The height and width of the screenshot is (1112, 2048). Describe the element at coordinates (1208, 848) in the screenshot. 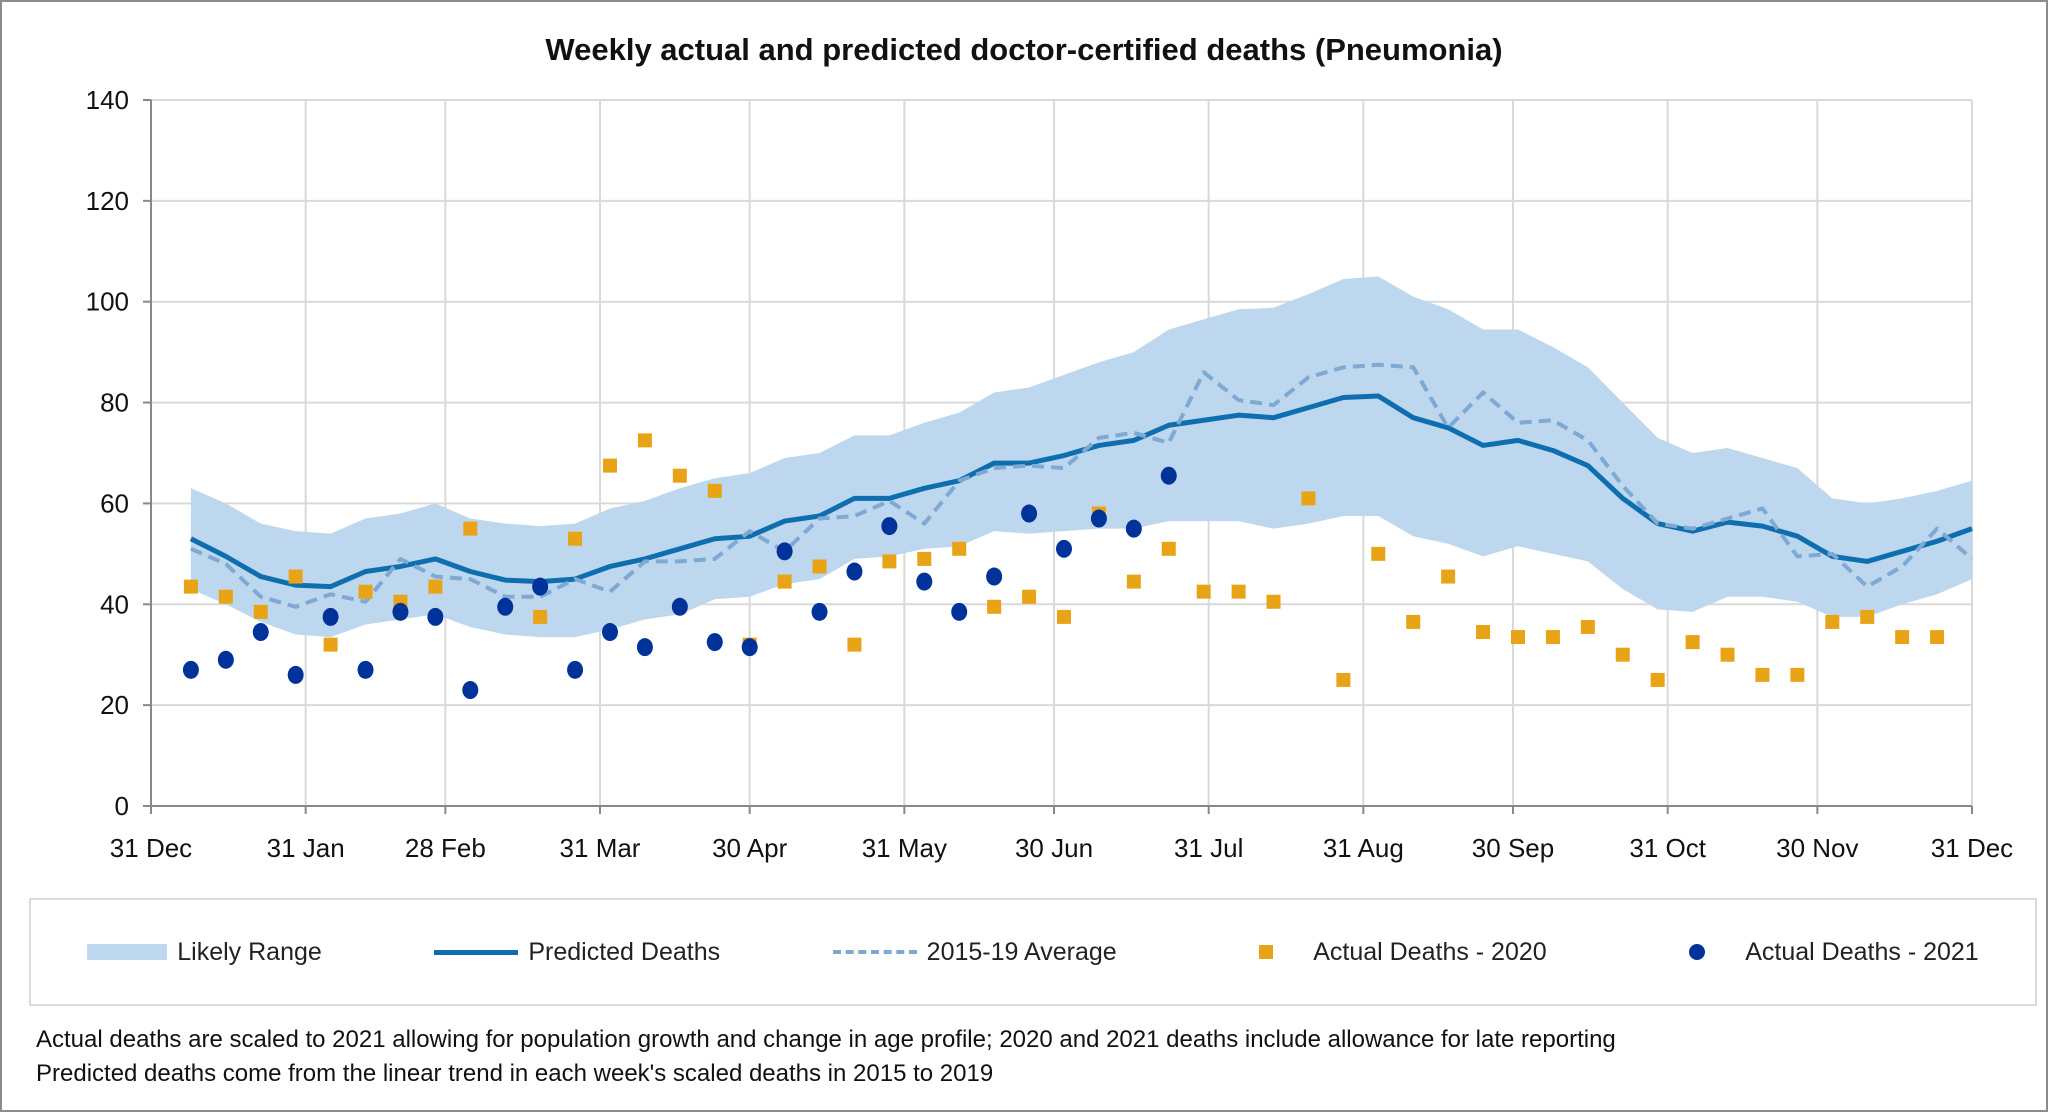

I see `x-tick-label: 31 Jul` at that location.